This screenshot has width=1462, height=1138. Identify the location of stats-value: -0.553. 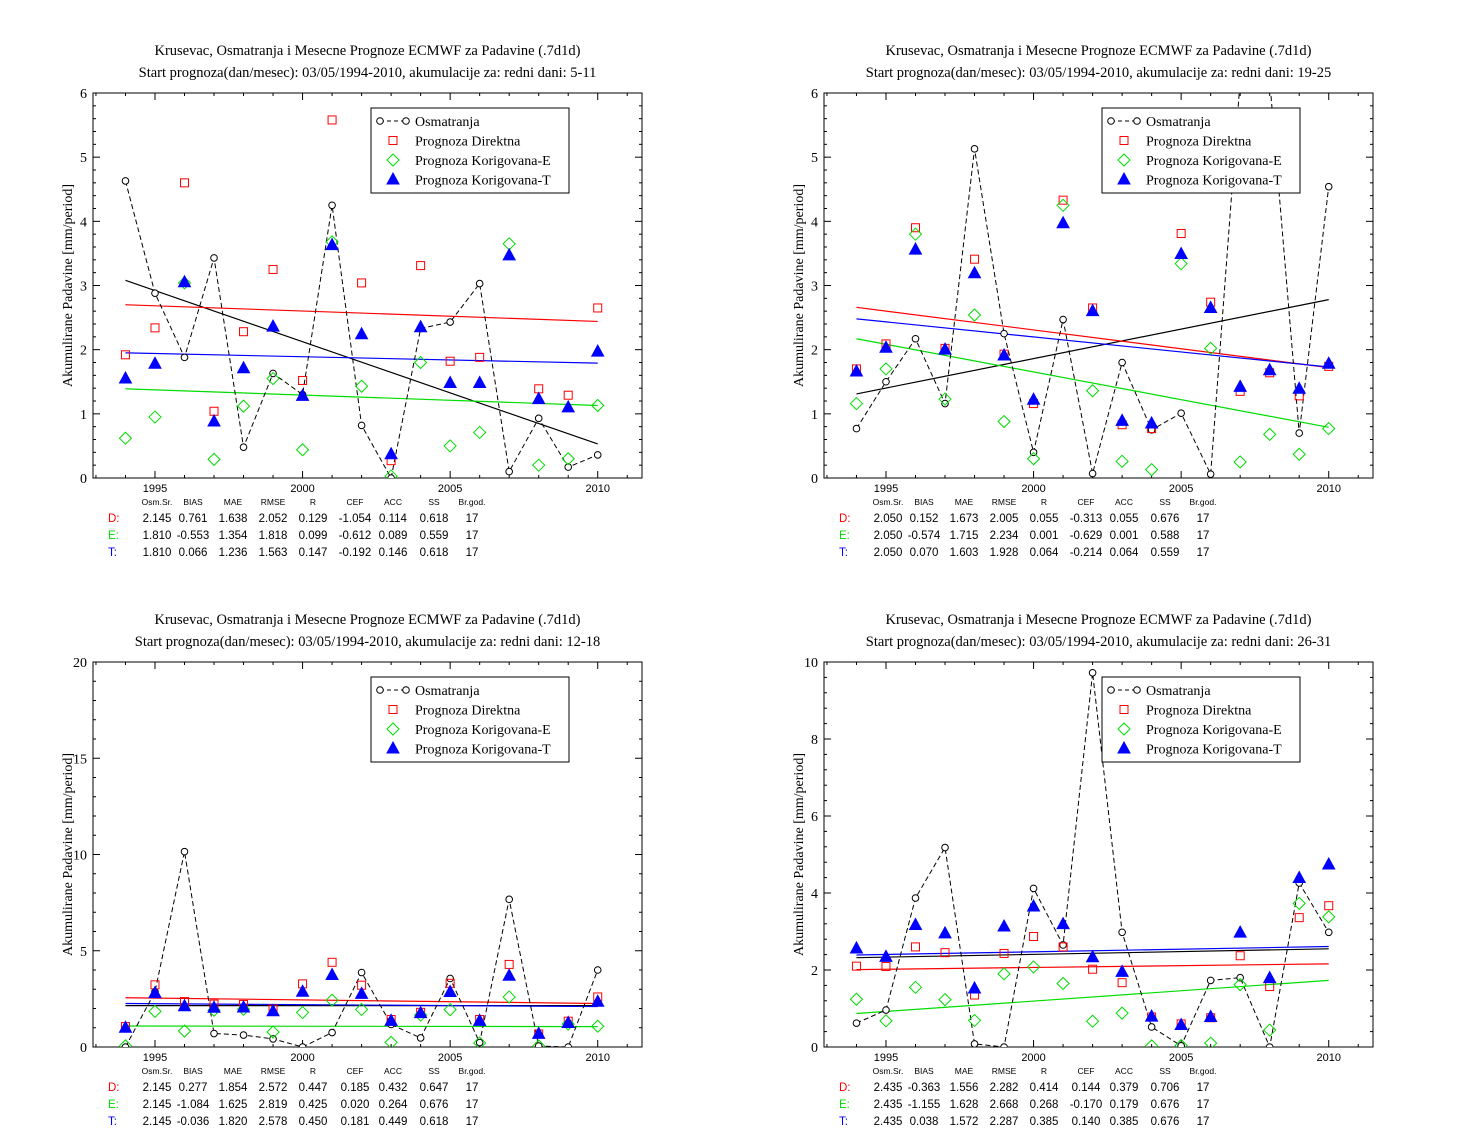
(193, 536).